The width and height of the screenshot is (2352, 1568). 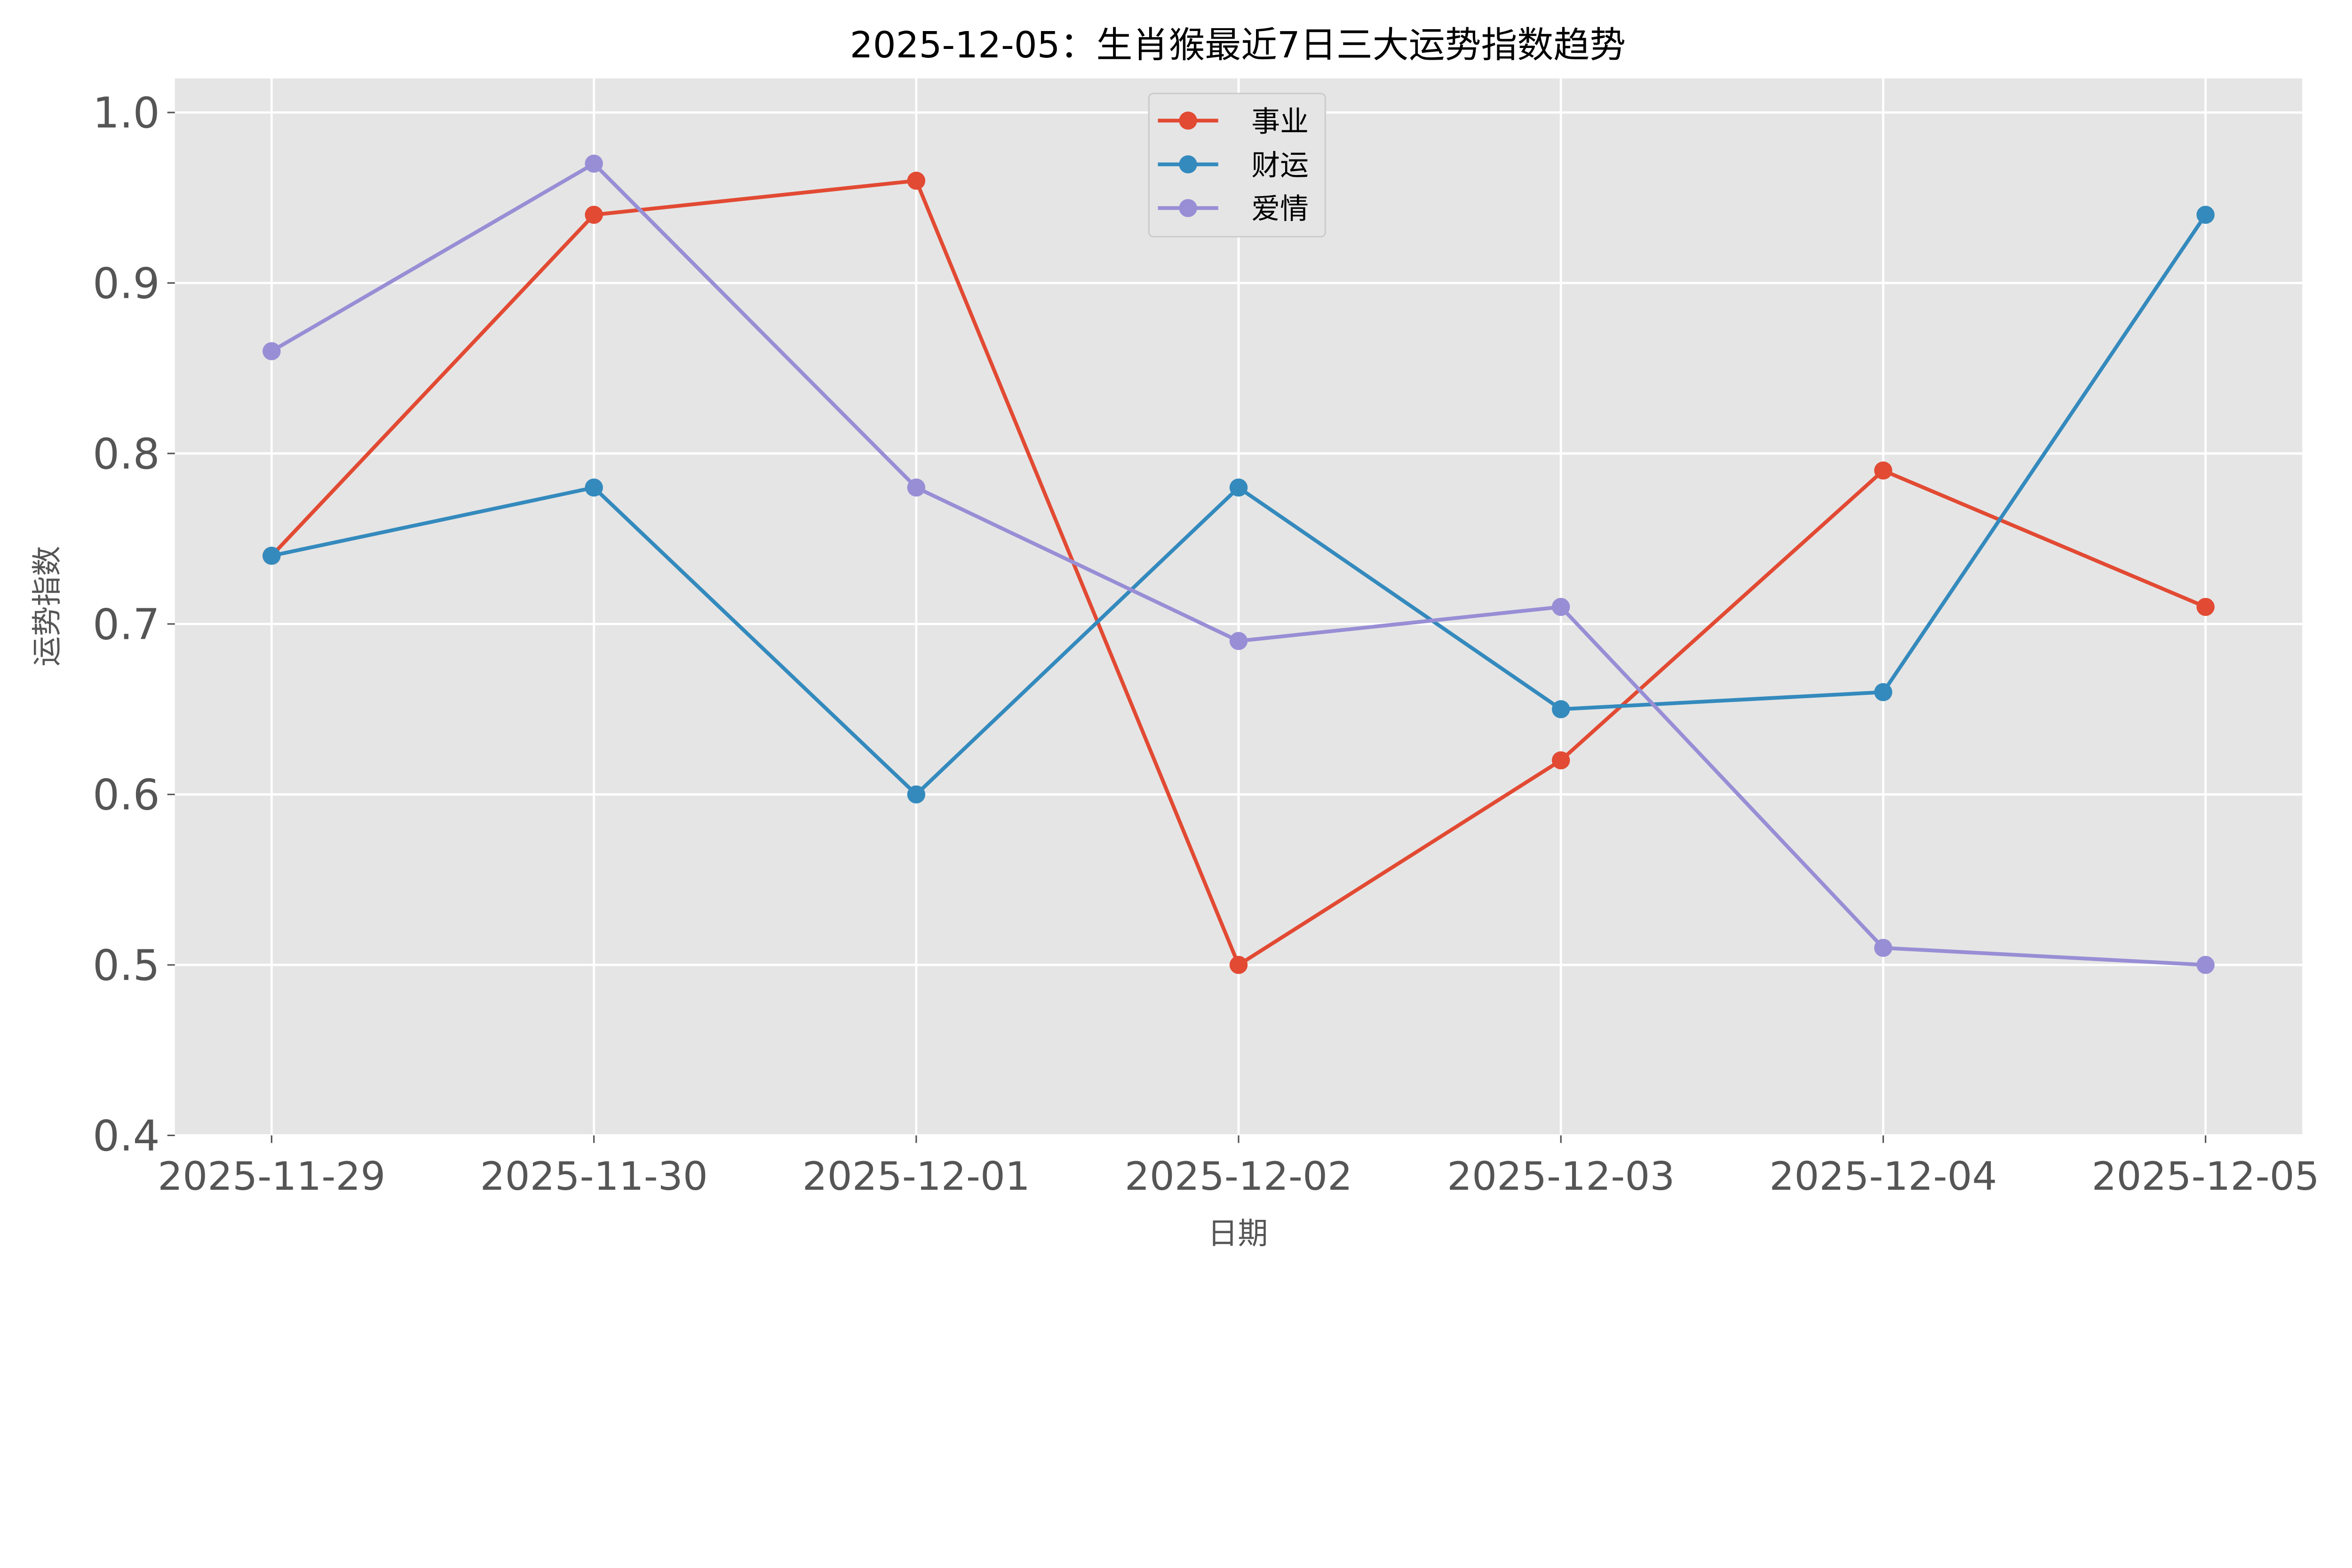 What do you see at coordinates (1280, 209) in the screenshot?
I see `legend-label: 爱情` at bounding box center [1280, 209].